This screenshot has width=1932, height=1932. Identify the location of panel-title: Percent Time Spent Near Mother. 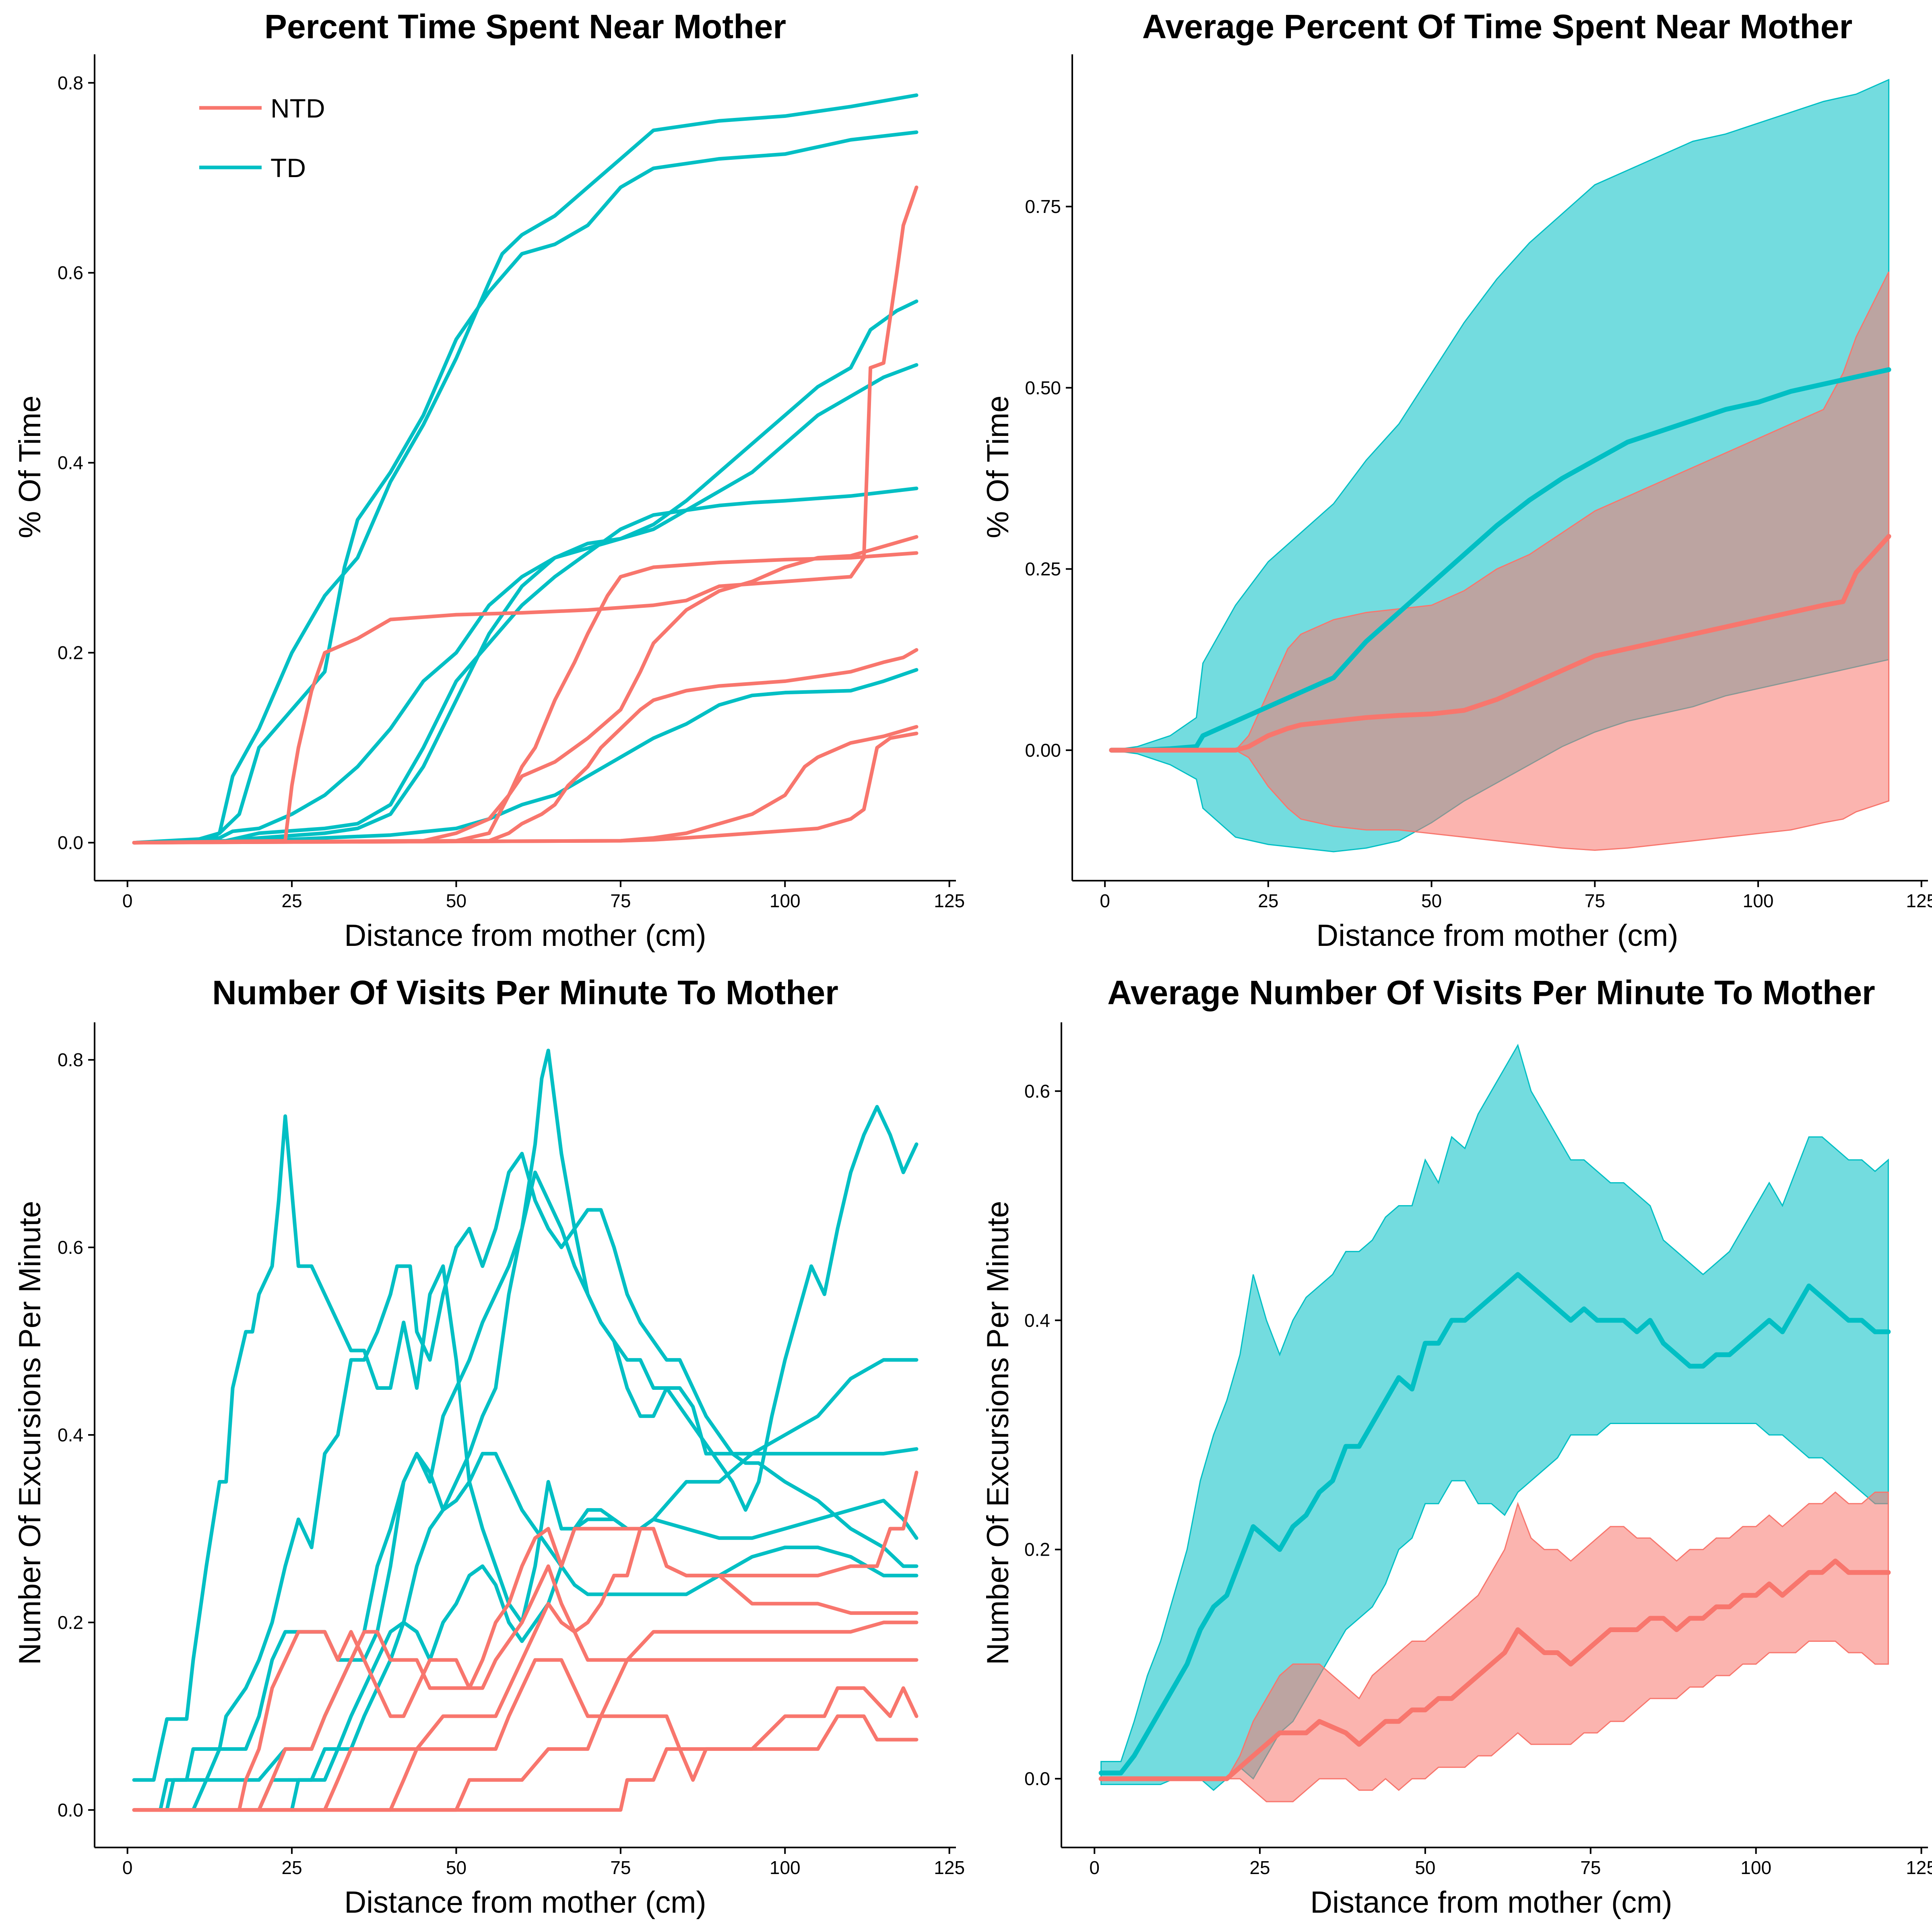
(525, 26).